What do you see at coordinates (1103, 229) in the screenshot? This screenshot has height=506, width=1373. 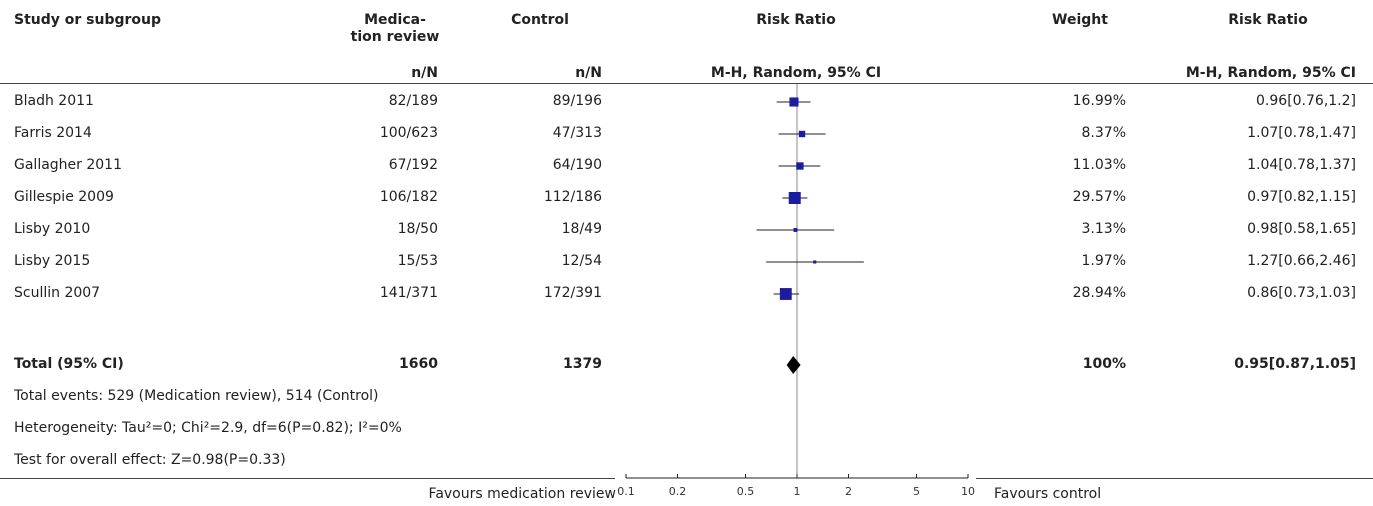 I see `study-weight: 3.13%` at bounding box center [1103, 229].